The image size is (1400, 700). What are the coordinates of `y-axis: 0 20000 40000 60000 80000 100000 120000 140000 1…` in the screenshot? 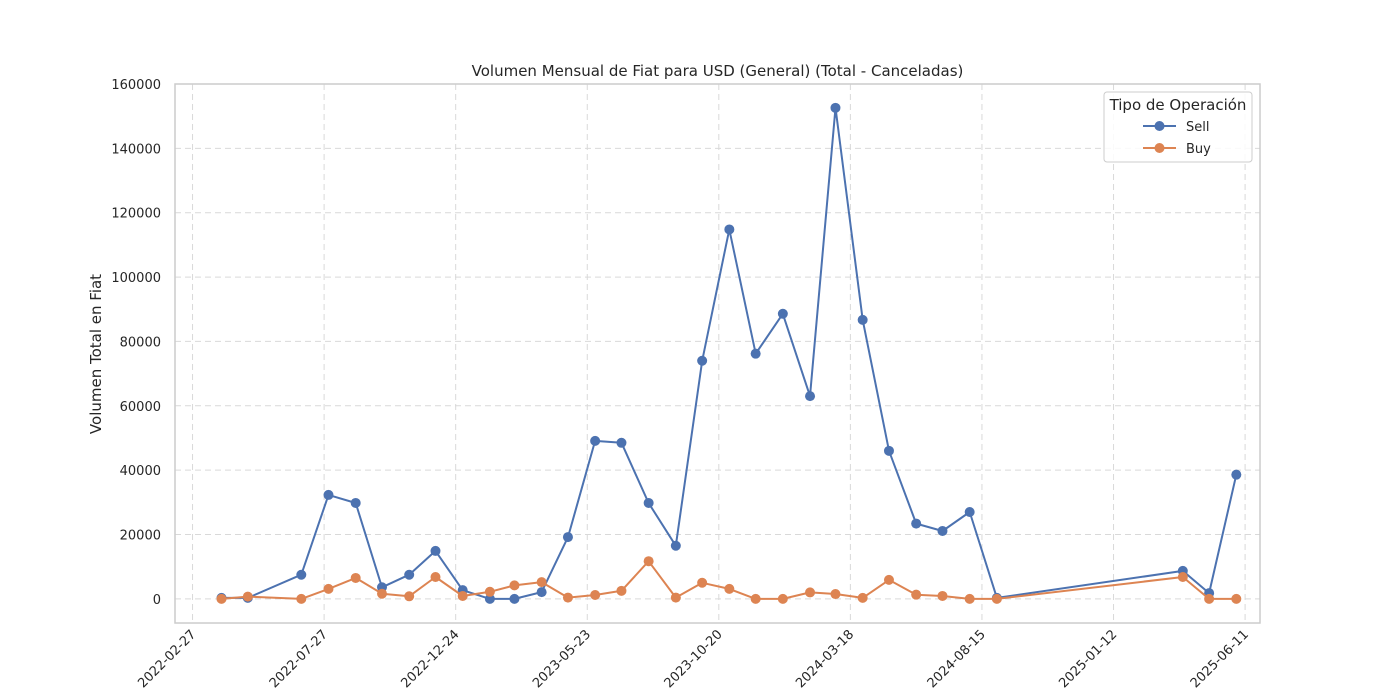 It's located at (136, 343).